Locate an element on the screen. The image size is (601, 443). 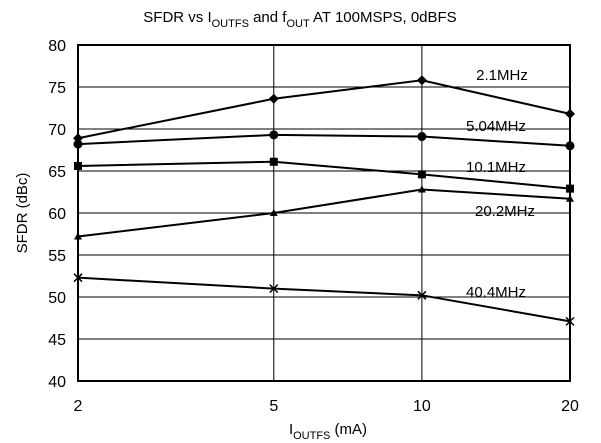
y-tick-label: 50 is located at coordinates (57, 298).